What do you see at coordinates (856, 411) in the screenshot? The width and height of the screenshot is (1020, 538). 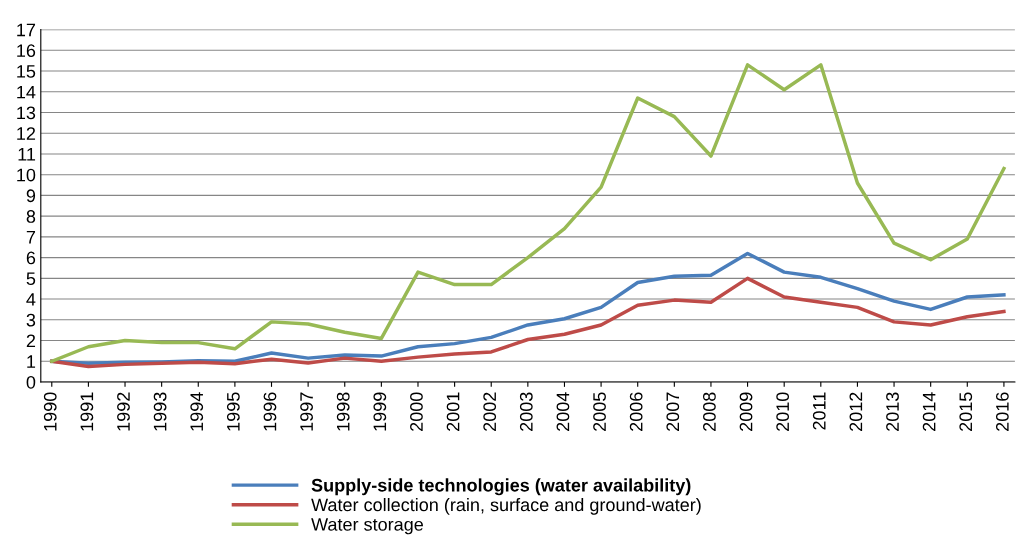 I see `x-tick-label: 2012` at bounding box center [856, 411].